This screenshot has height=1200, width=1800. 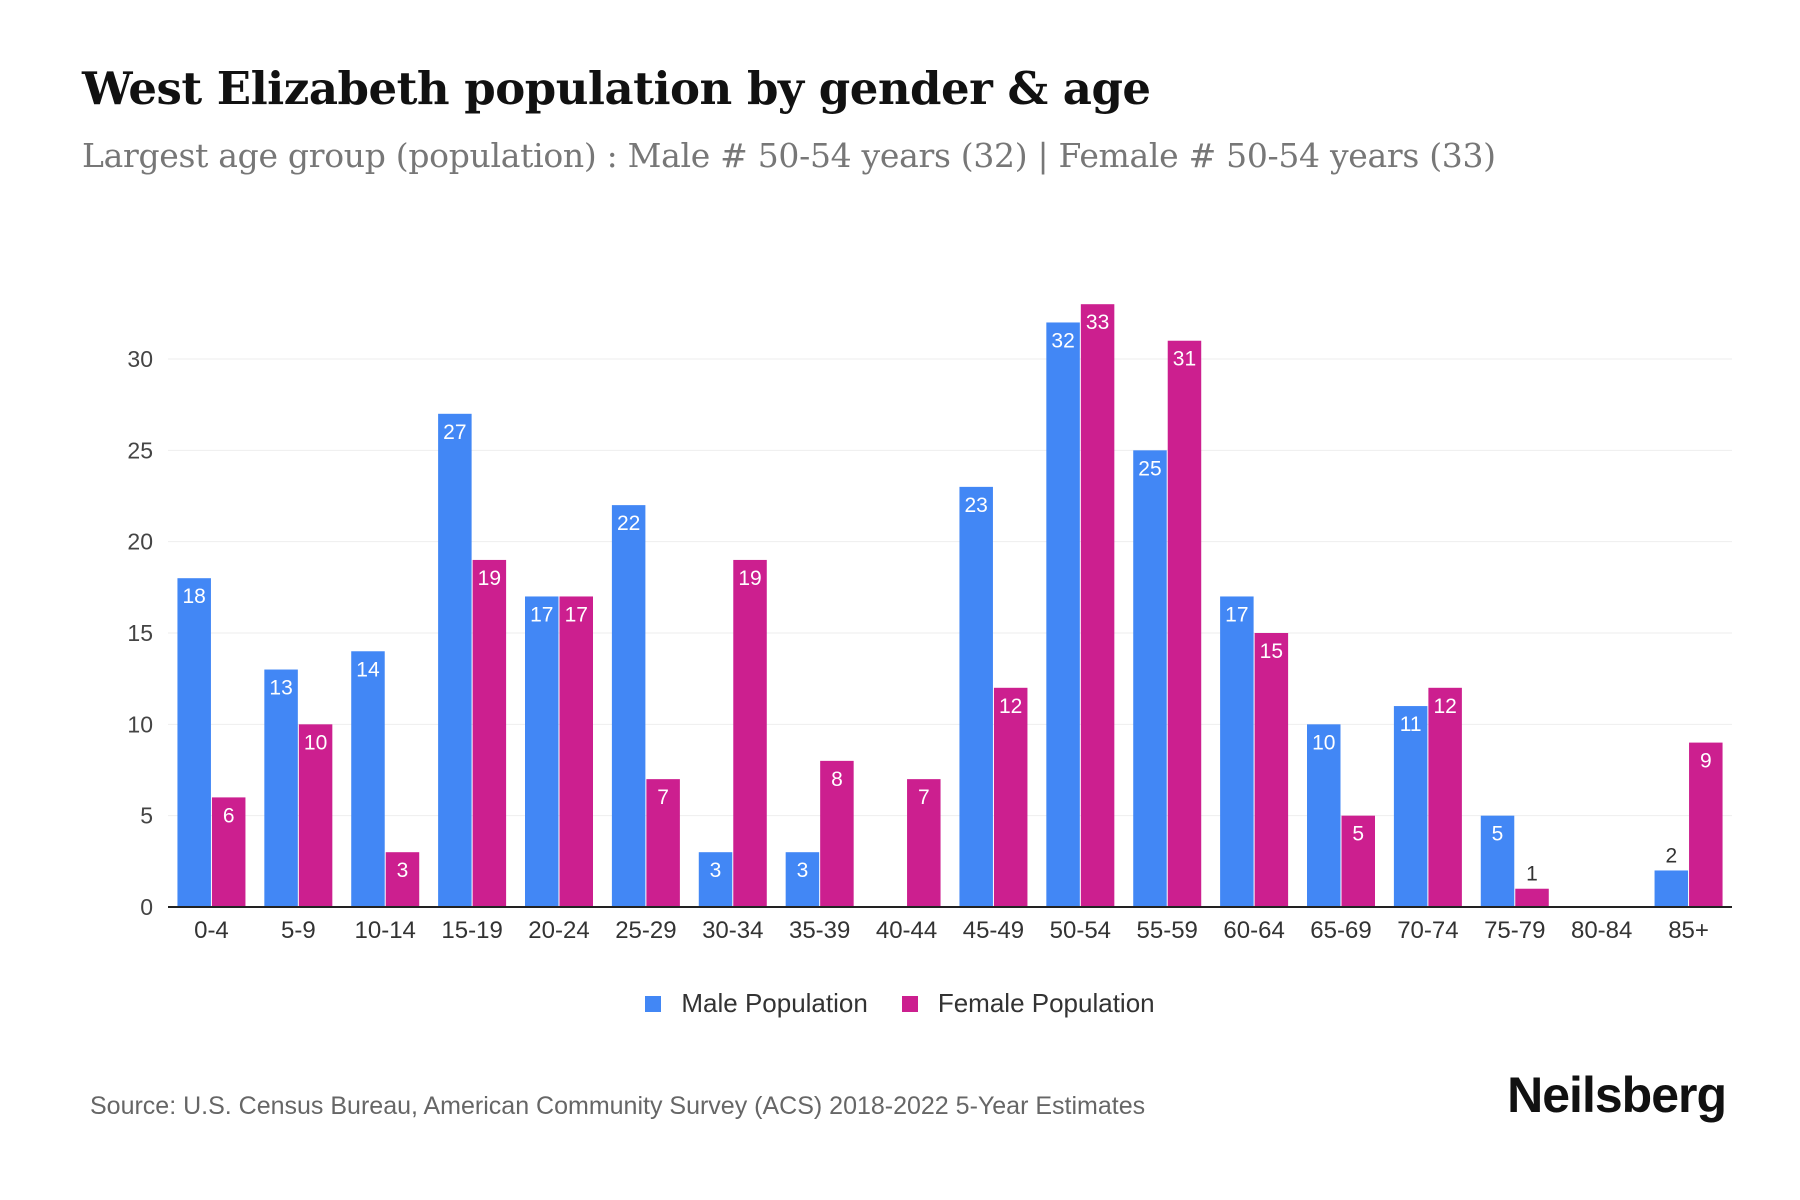 I want to click on data-label: 25, so click(x=1149, y=468).